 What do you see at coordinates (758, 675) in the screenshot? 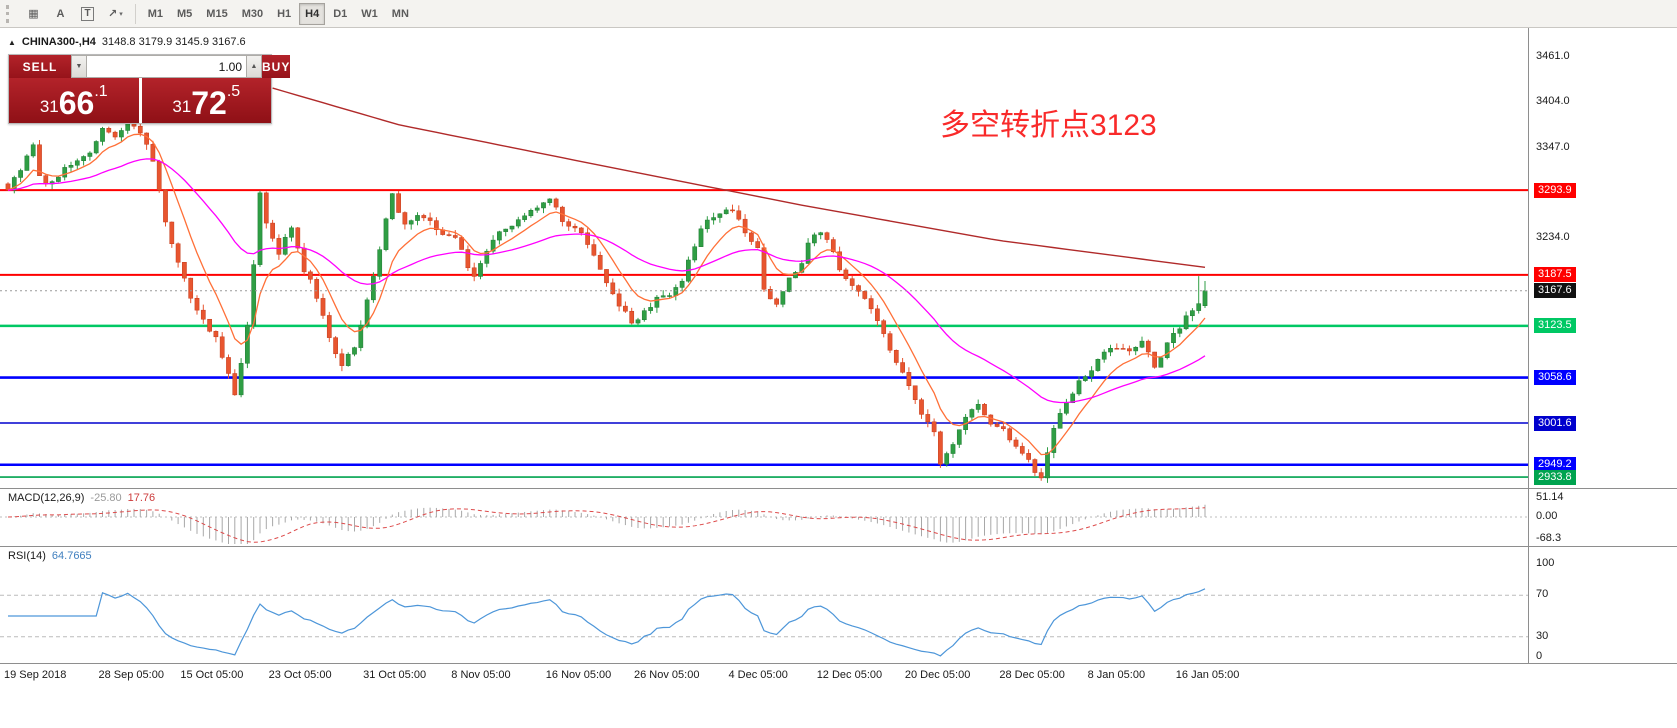
I see `time-axis-label: 4 Dec 05:00` at bounding box center [758, 675].